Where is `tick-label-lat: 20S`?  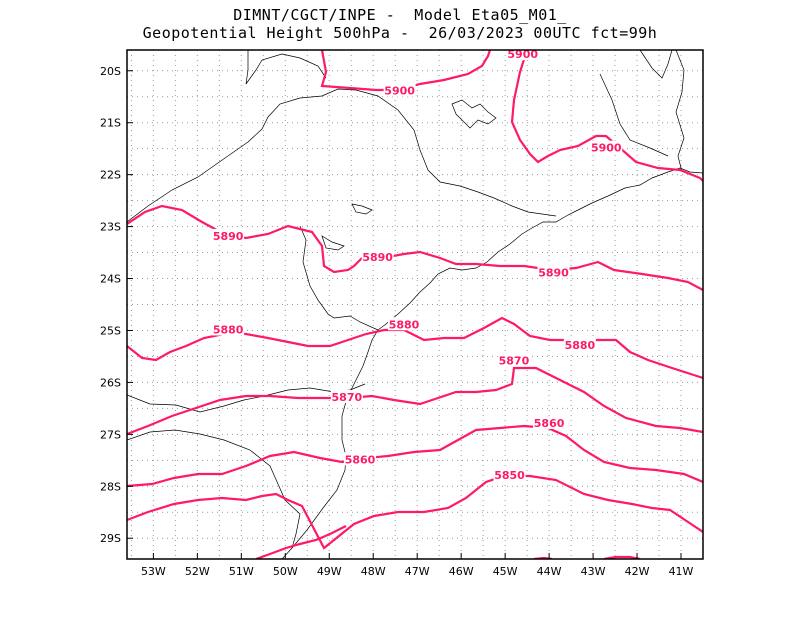
tick-label-lat: 20S is located at coordinates (110, 71).